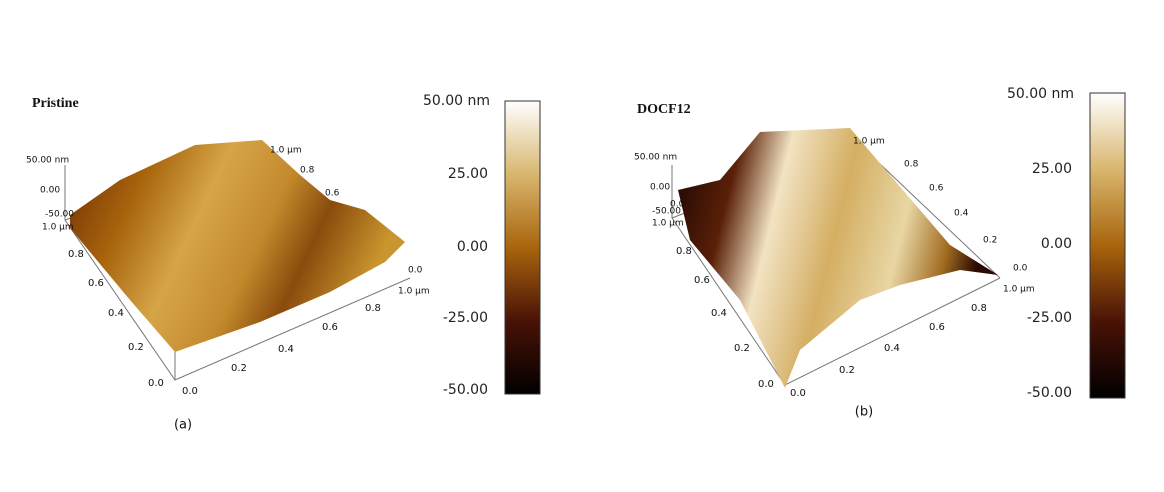 The height and width of the screenshot is (492, 1164). Describe the element at coordinates (677, 205) in the screenshot. I see `z-label: 0.0` at that location.